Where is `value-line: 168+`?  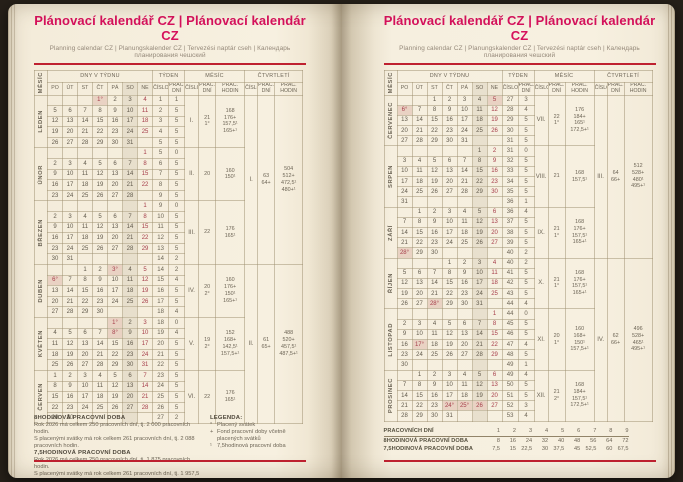
value-line: 168+ is located at coordinates (230, 340).